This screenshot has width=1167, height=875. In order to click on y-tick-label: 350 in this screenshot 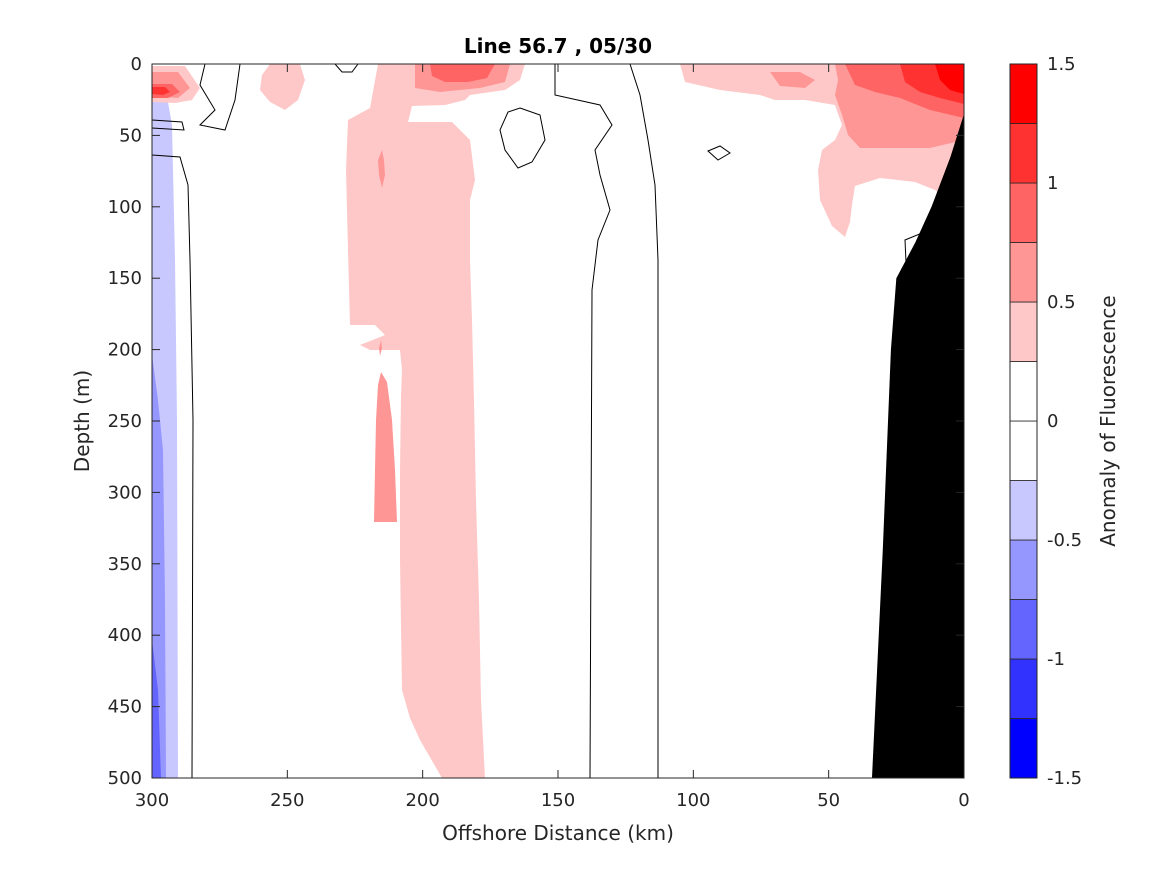, I will do `click(125, 564)`.